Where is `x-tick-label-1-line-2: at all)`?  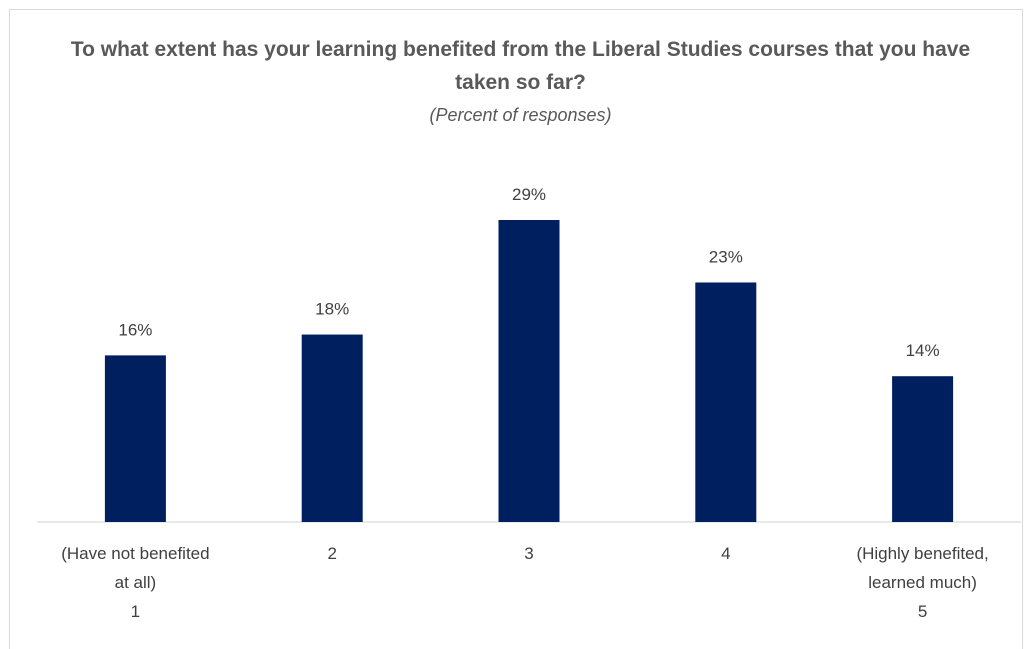
x-tick-label-1-line-2: at all) is located at coordinates (136, 582).